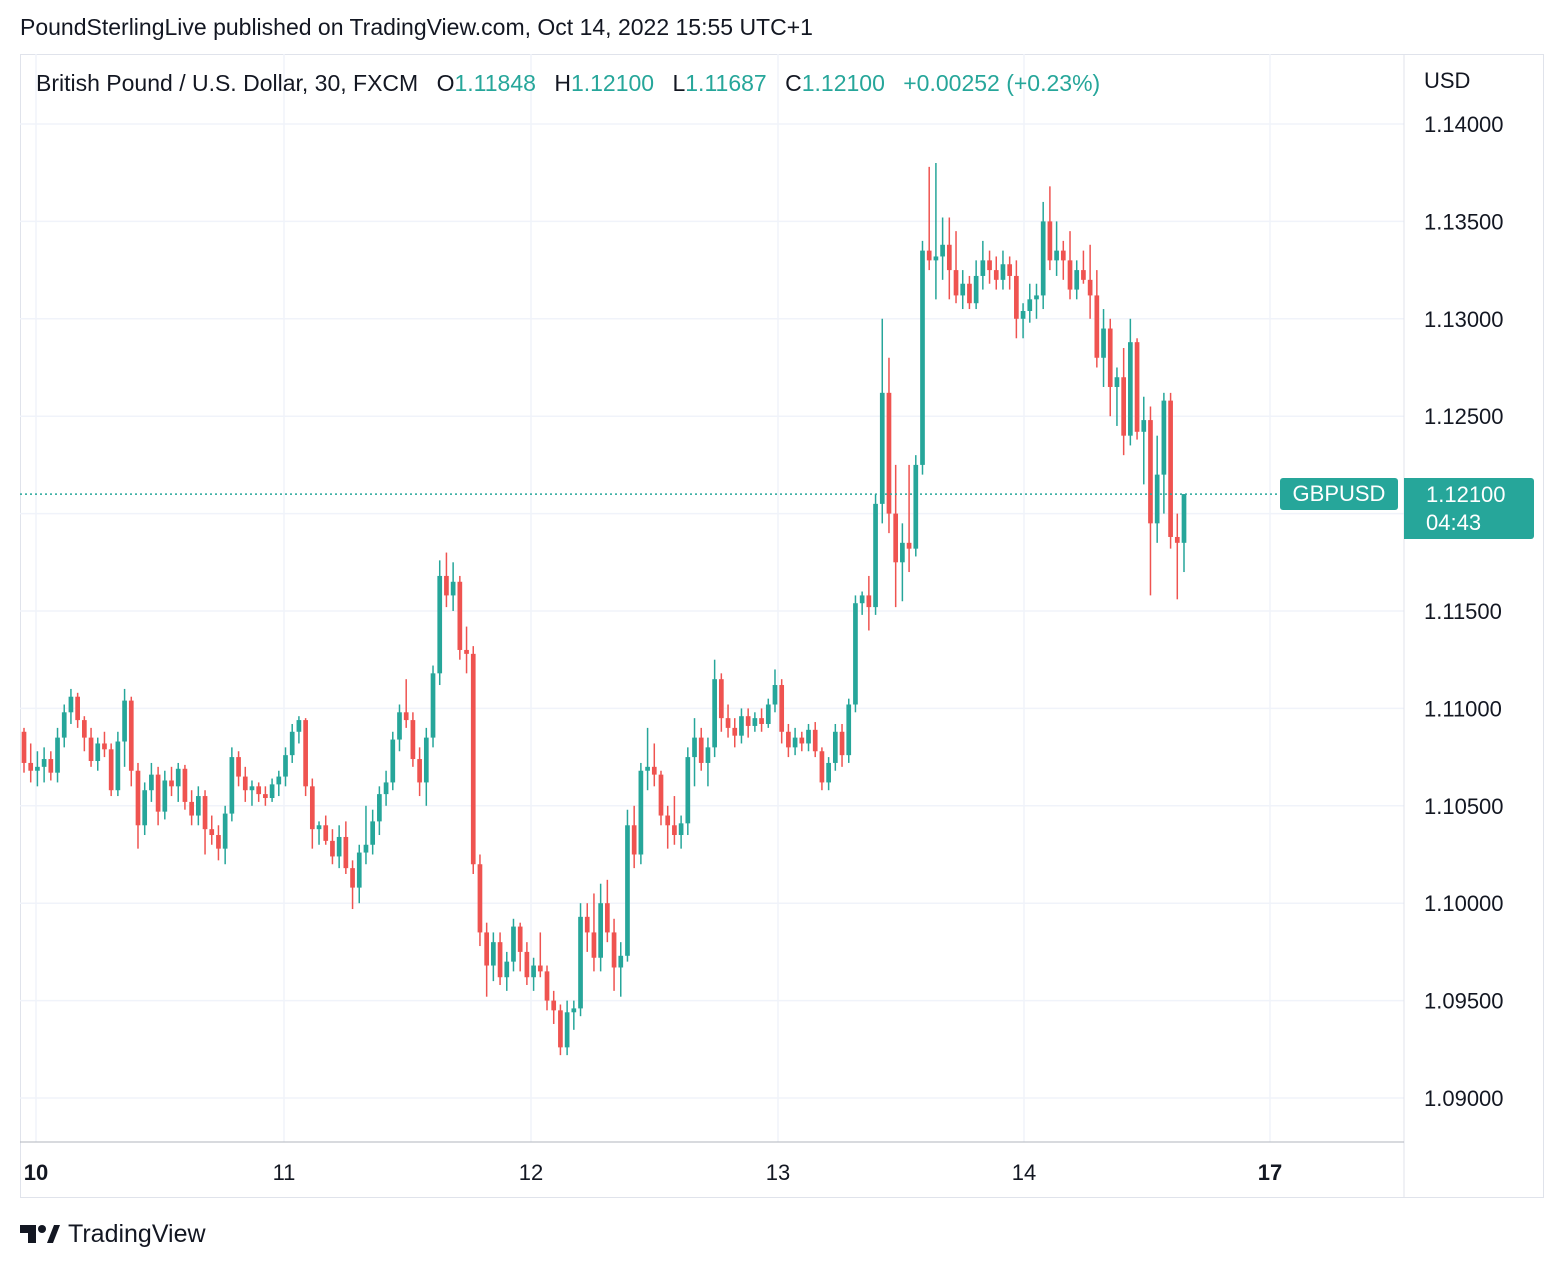 This screenshot has width=1564, height=1268. I want to click on legend-symbol: British Pound / U.S. Dollar, 30, FXCM, so click(227, 83).